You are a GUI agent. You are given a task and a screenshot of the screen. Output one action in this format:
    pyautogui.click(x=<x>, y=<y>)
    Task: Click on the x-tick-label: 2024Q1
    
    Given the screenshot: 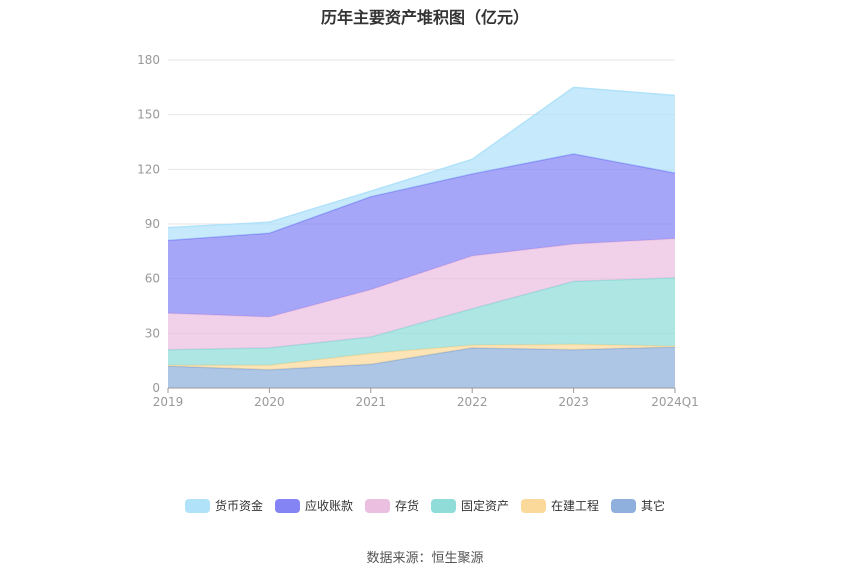 What is the action you would take?
    pyautogui.click(x=675, y=402)
    